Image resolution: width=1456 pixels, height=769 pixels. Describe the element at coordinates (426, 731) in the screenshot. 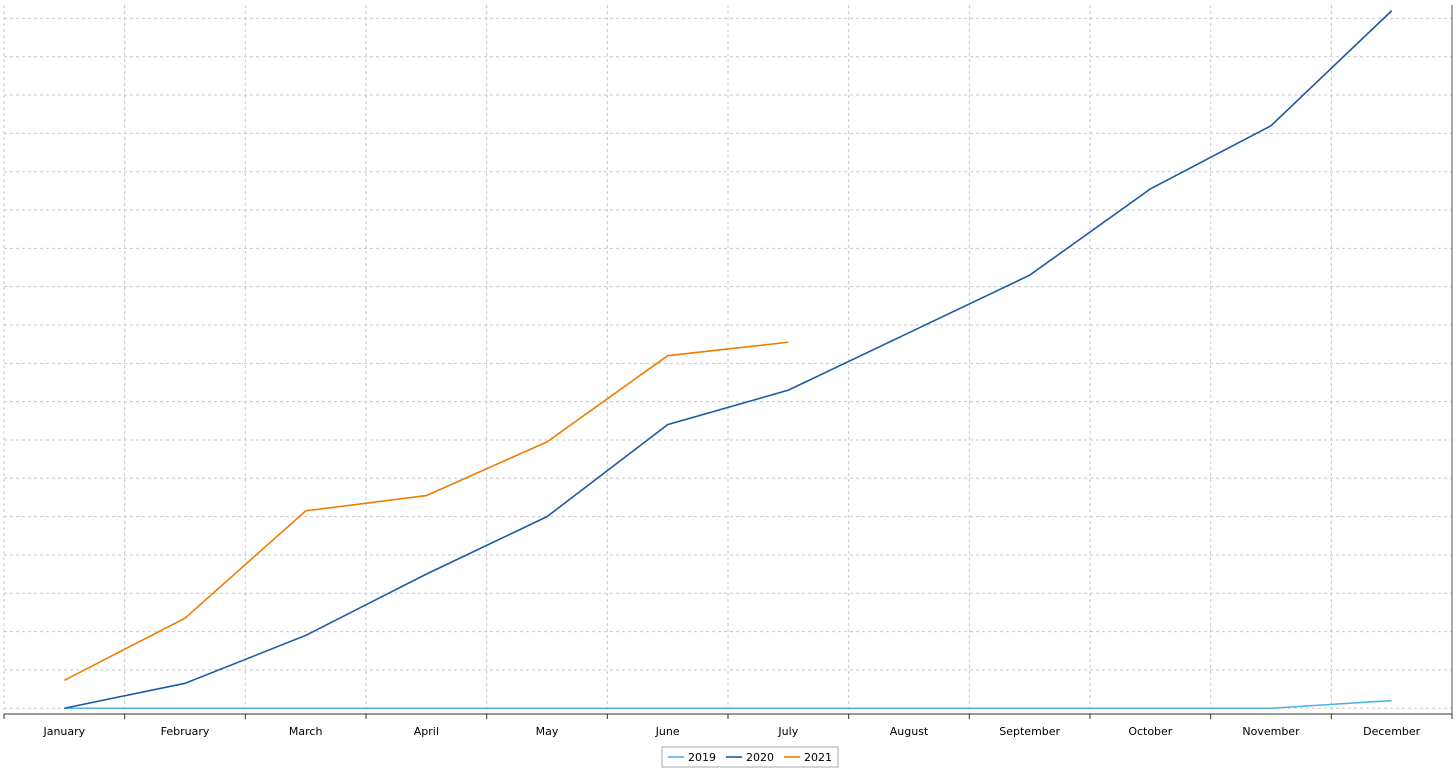

I see `x-tick-label: April` at that location.